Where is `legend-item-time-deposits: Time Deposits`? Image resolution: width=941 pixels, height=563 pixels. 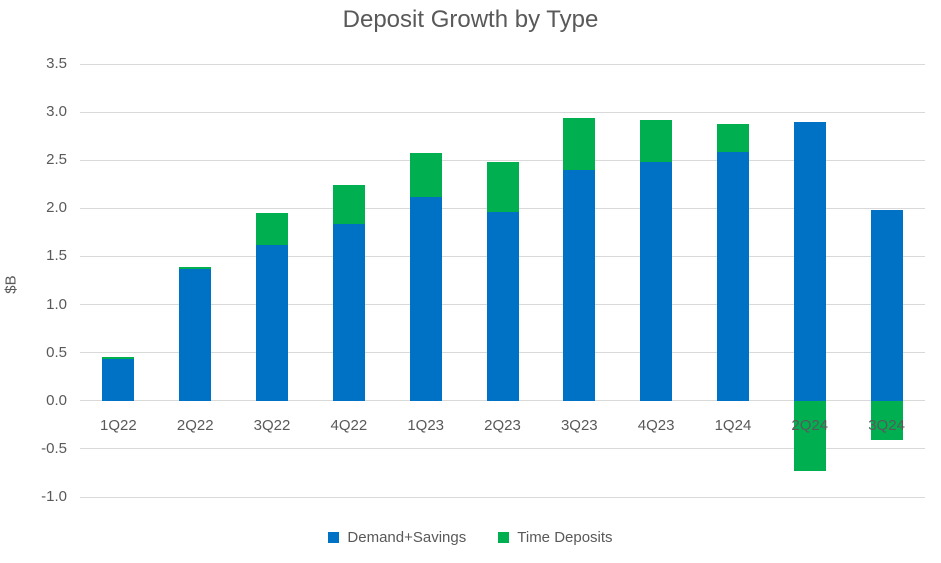
legend-item-time-deposits: Time Deposits is located at coordinates (555, 537).